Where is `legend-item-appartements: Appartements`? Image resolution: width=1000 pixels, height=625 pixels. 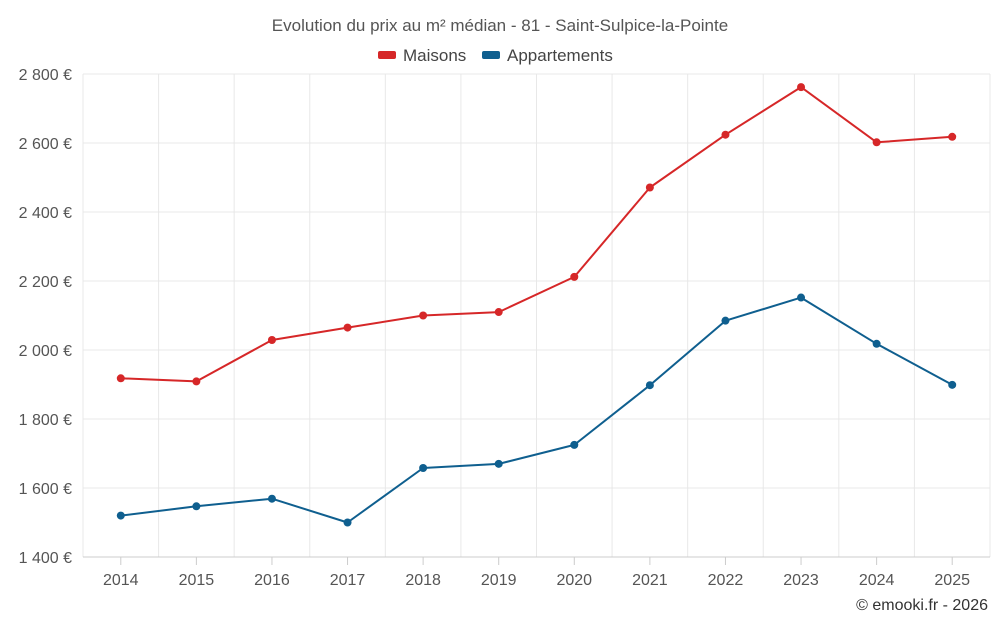 legend-item-appartements: Appartements is located at coordinates (547, 55).